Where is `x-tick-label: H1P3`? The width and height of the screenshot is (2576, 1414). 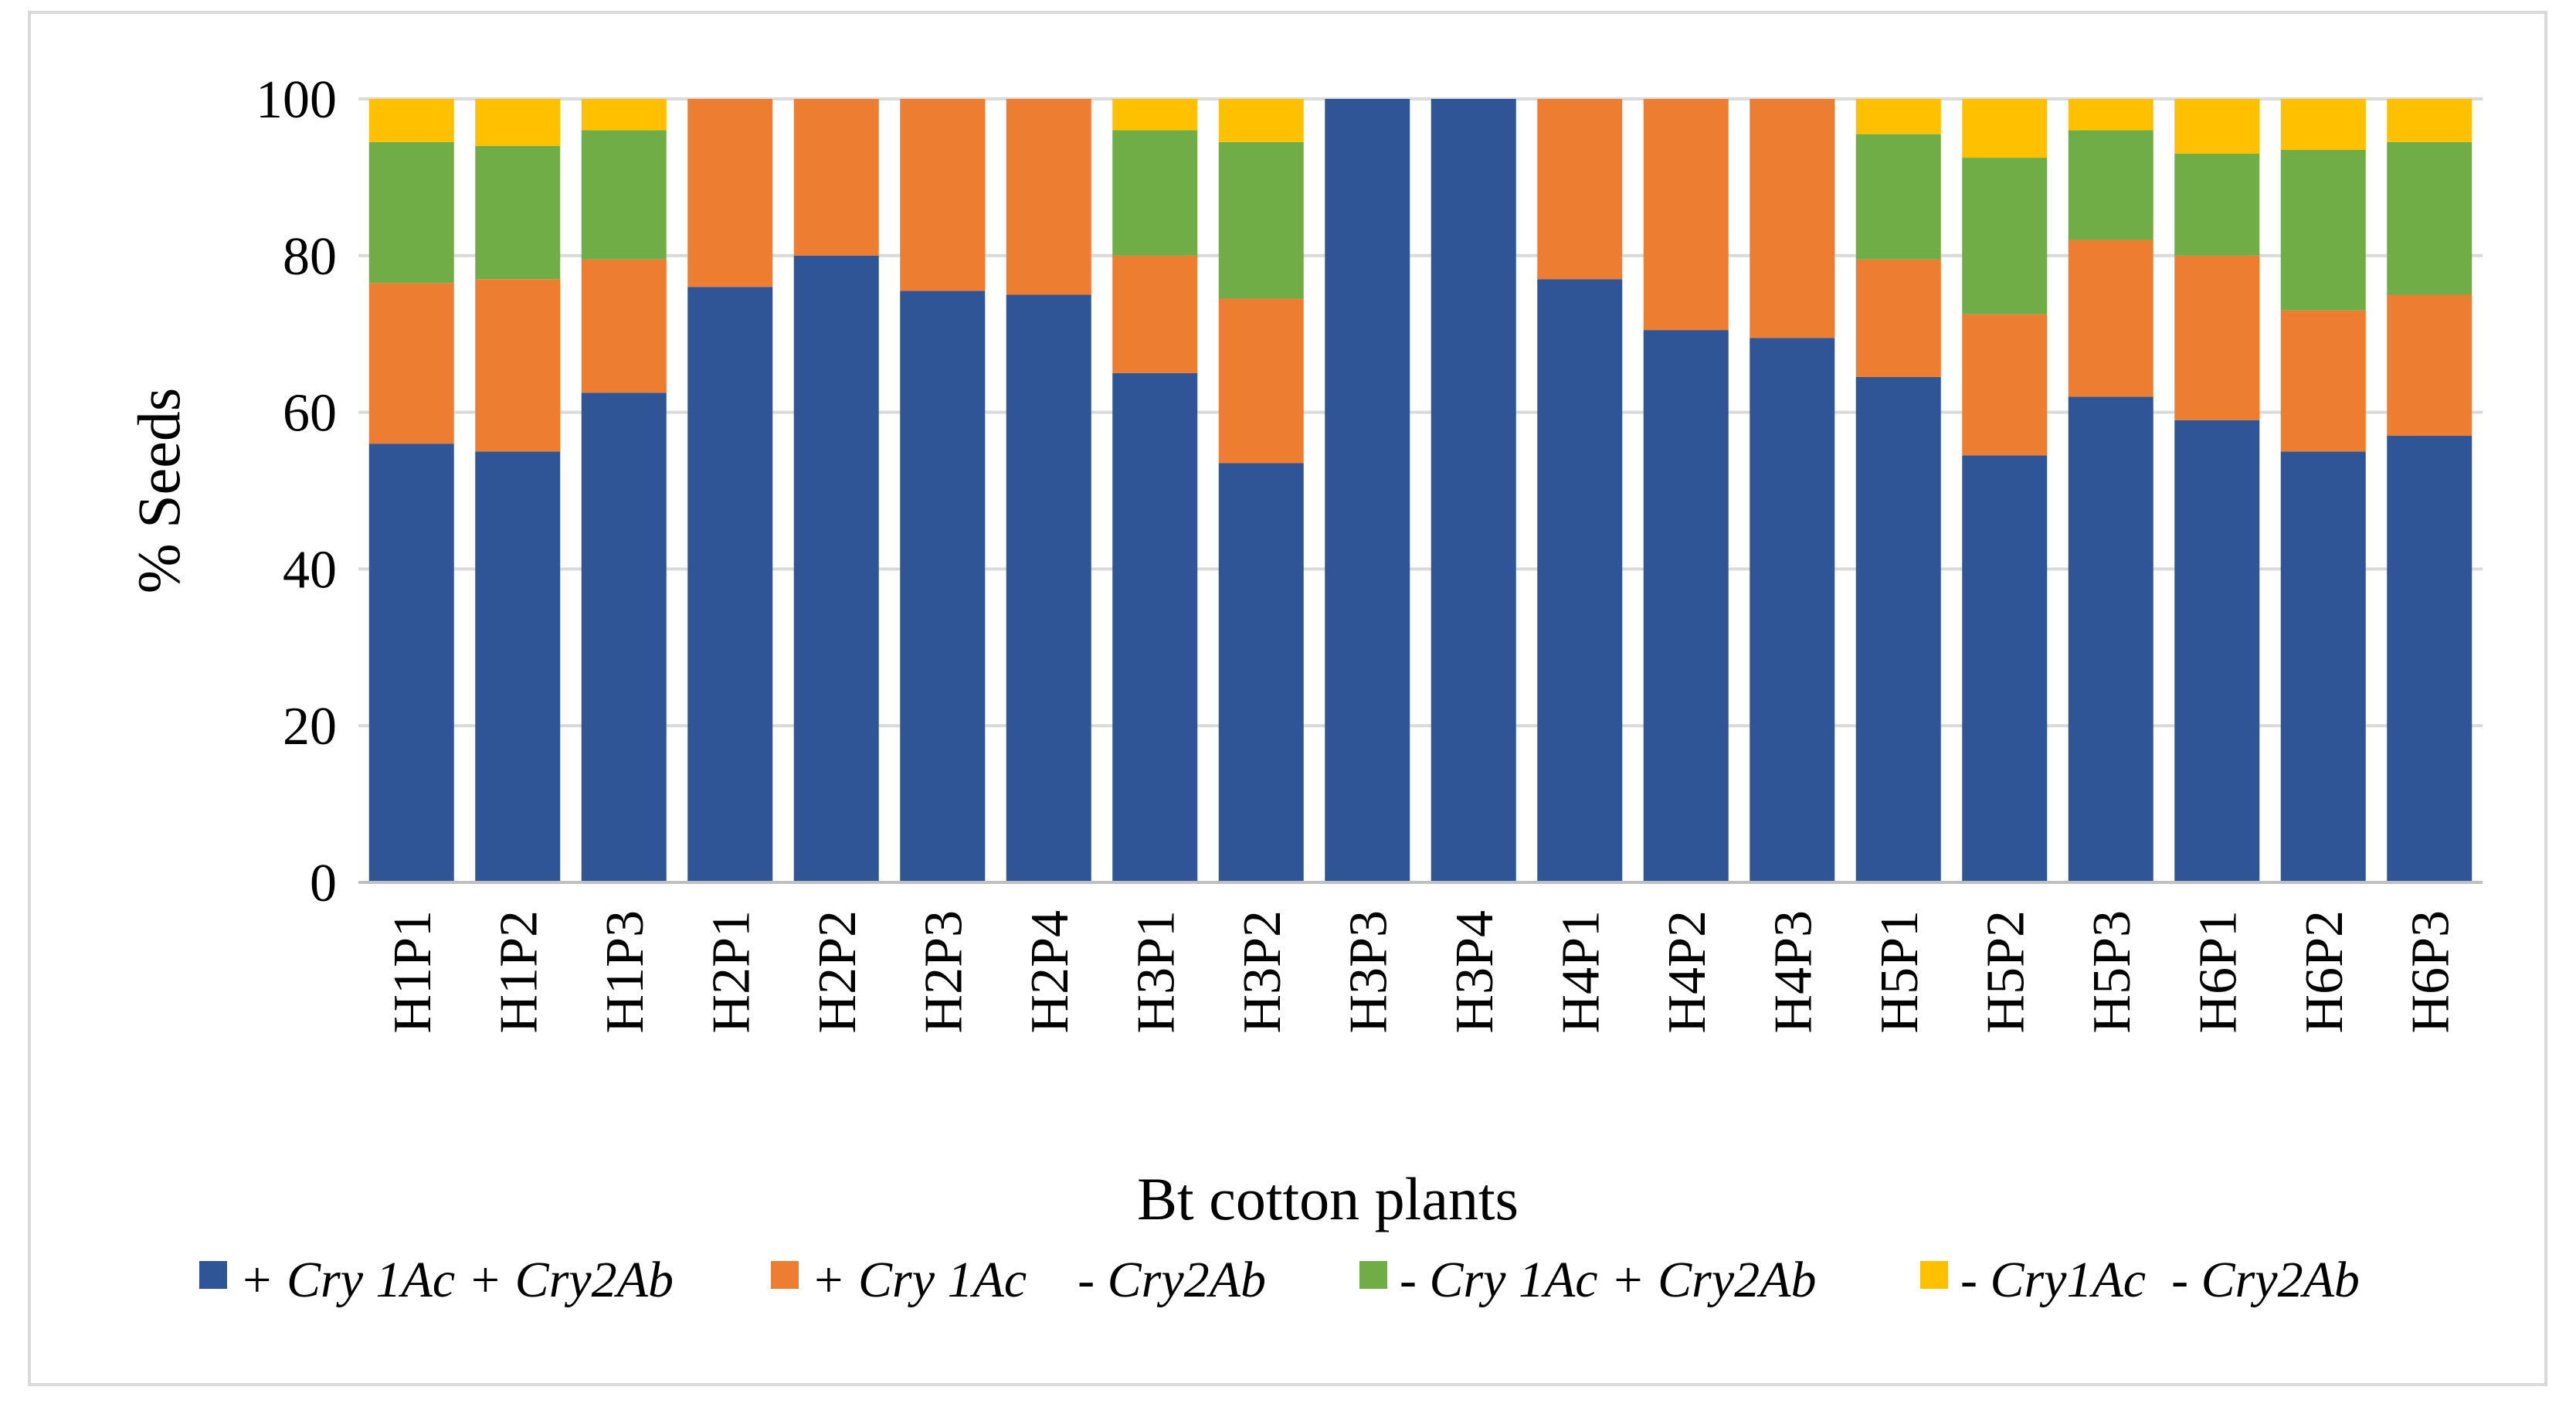 x-tick-label: H1P3 is located at coordinates (625, 971).